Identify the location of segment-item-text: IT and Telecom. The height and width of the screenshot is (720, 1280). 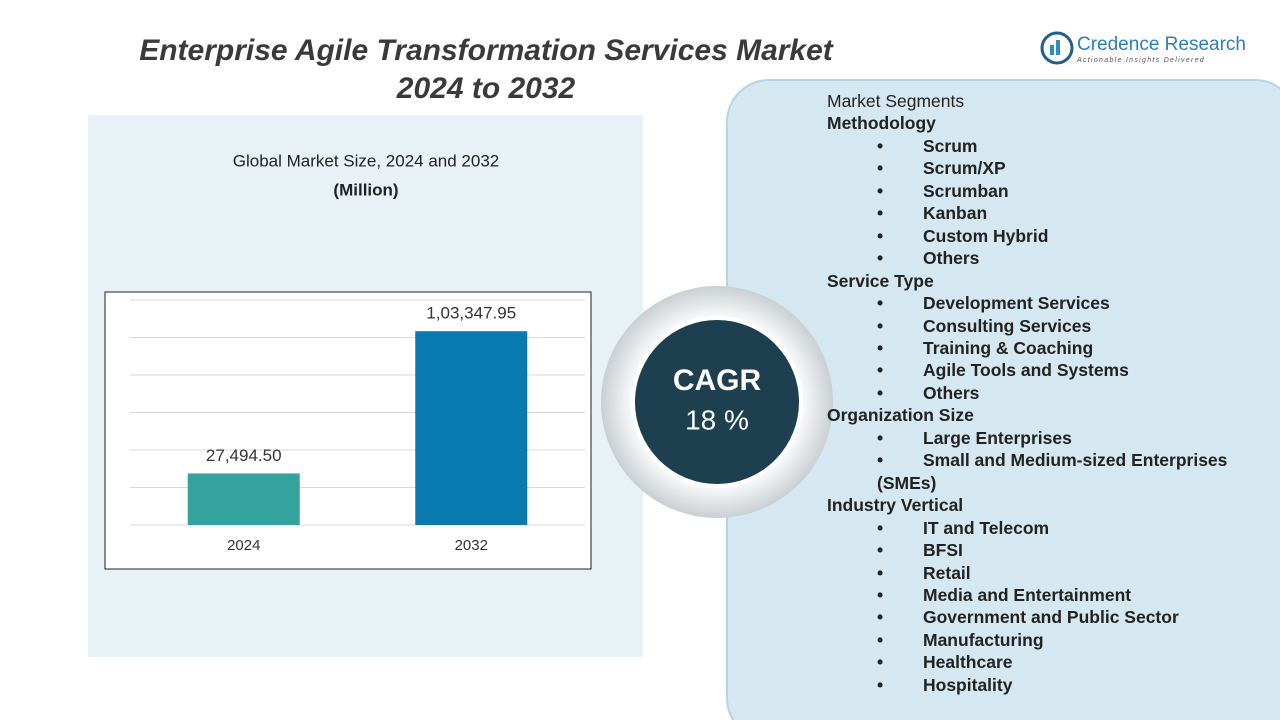
(986, 527).